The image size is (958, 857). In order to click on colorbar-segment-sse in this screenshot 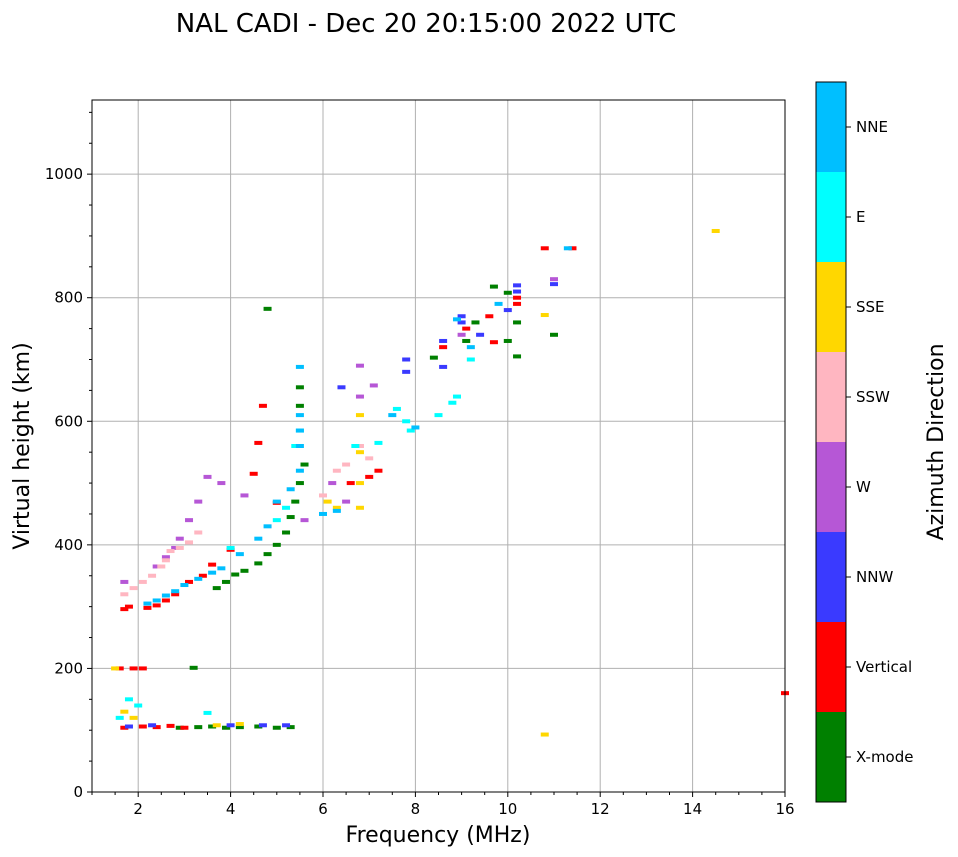, I will do `click(831, 307)`.